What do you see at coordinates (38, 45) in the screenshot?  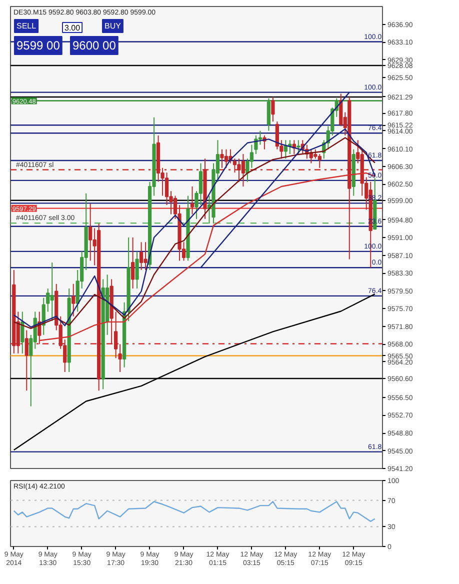 I see `annotation: 9599 00` at bounding box center [38, 45].